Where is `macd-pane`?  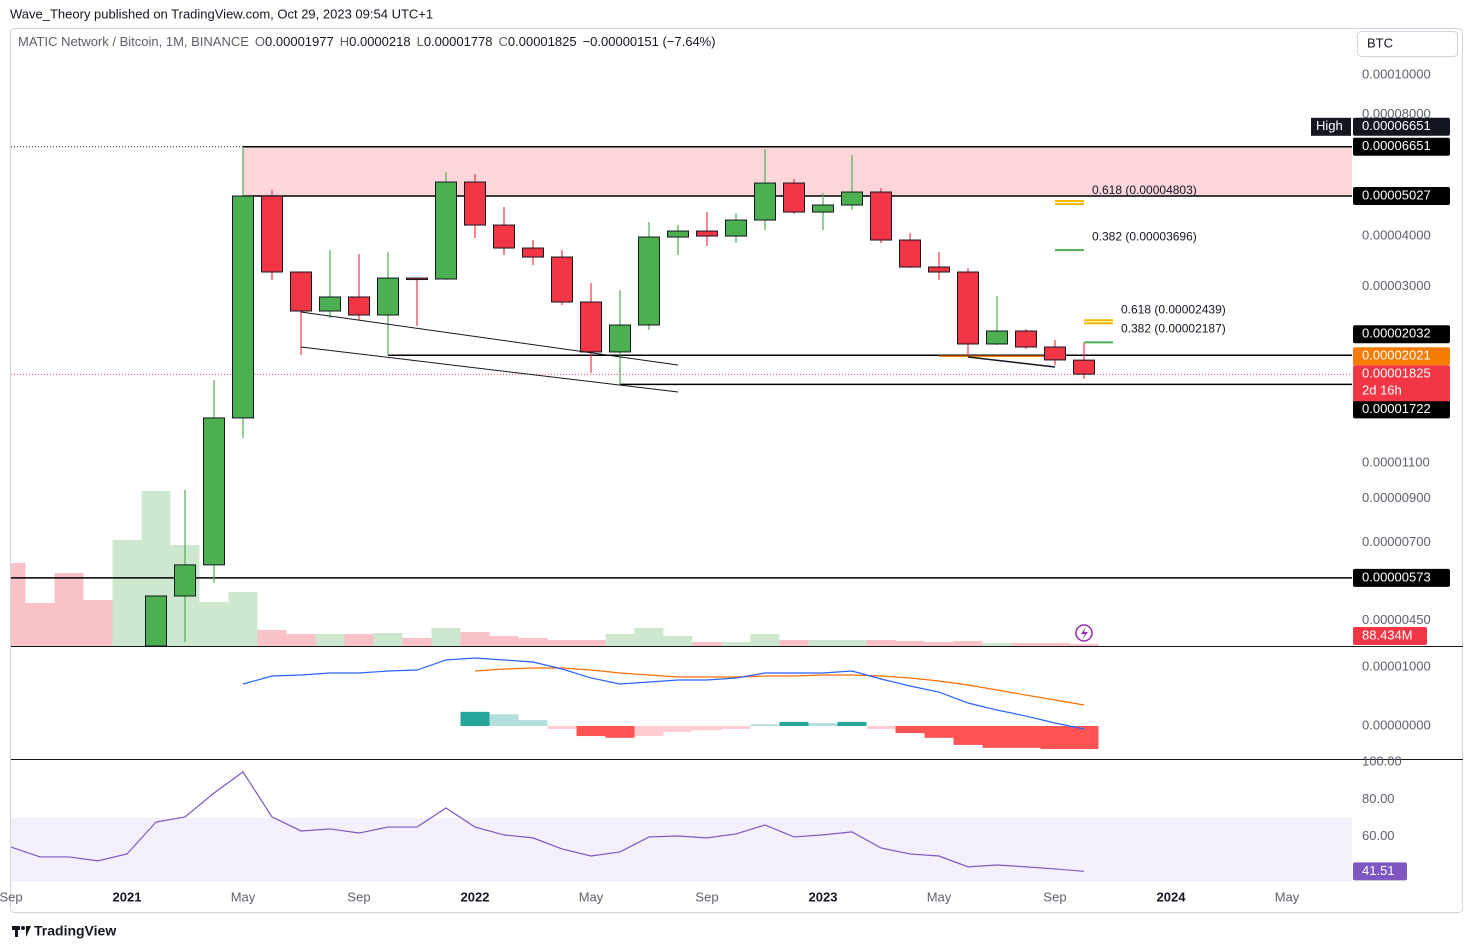
macd-pane is located at coordinates (670, 703).